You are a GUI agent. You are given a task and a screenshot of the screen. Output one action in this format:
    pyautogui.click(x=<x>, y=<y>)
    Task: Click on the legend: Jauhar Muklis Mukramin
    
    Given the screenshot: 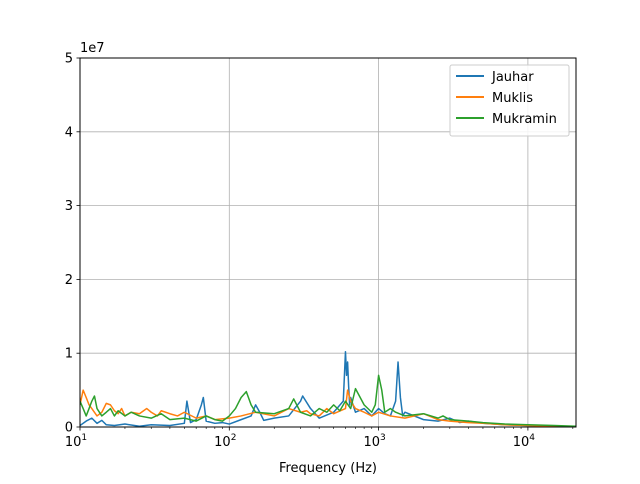 What is the action you would take?
    pyautogui.click(x=509, y=100)
    